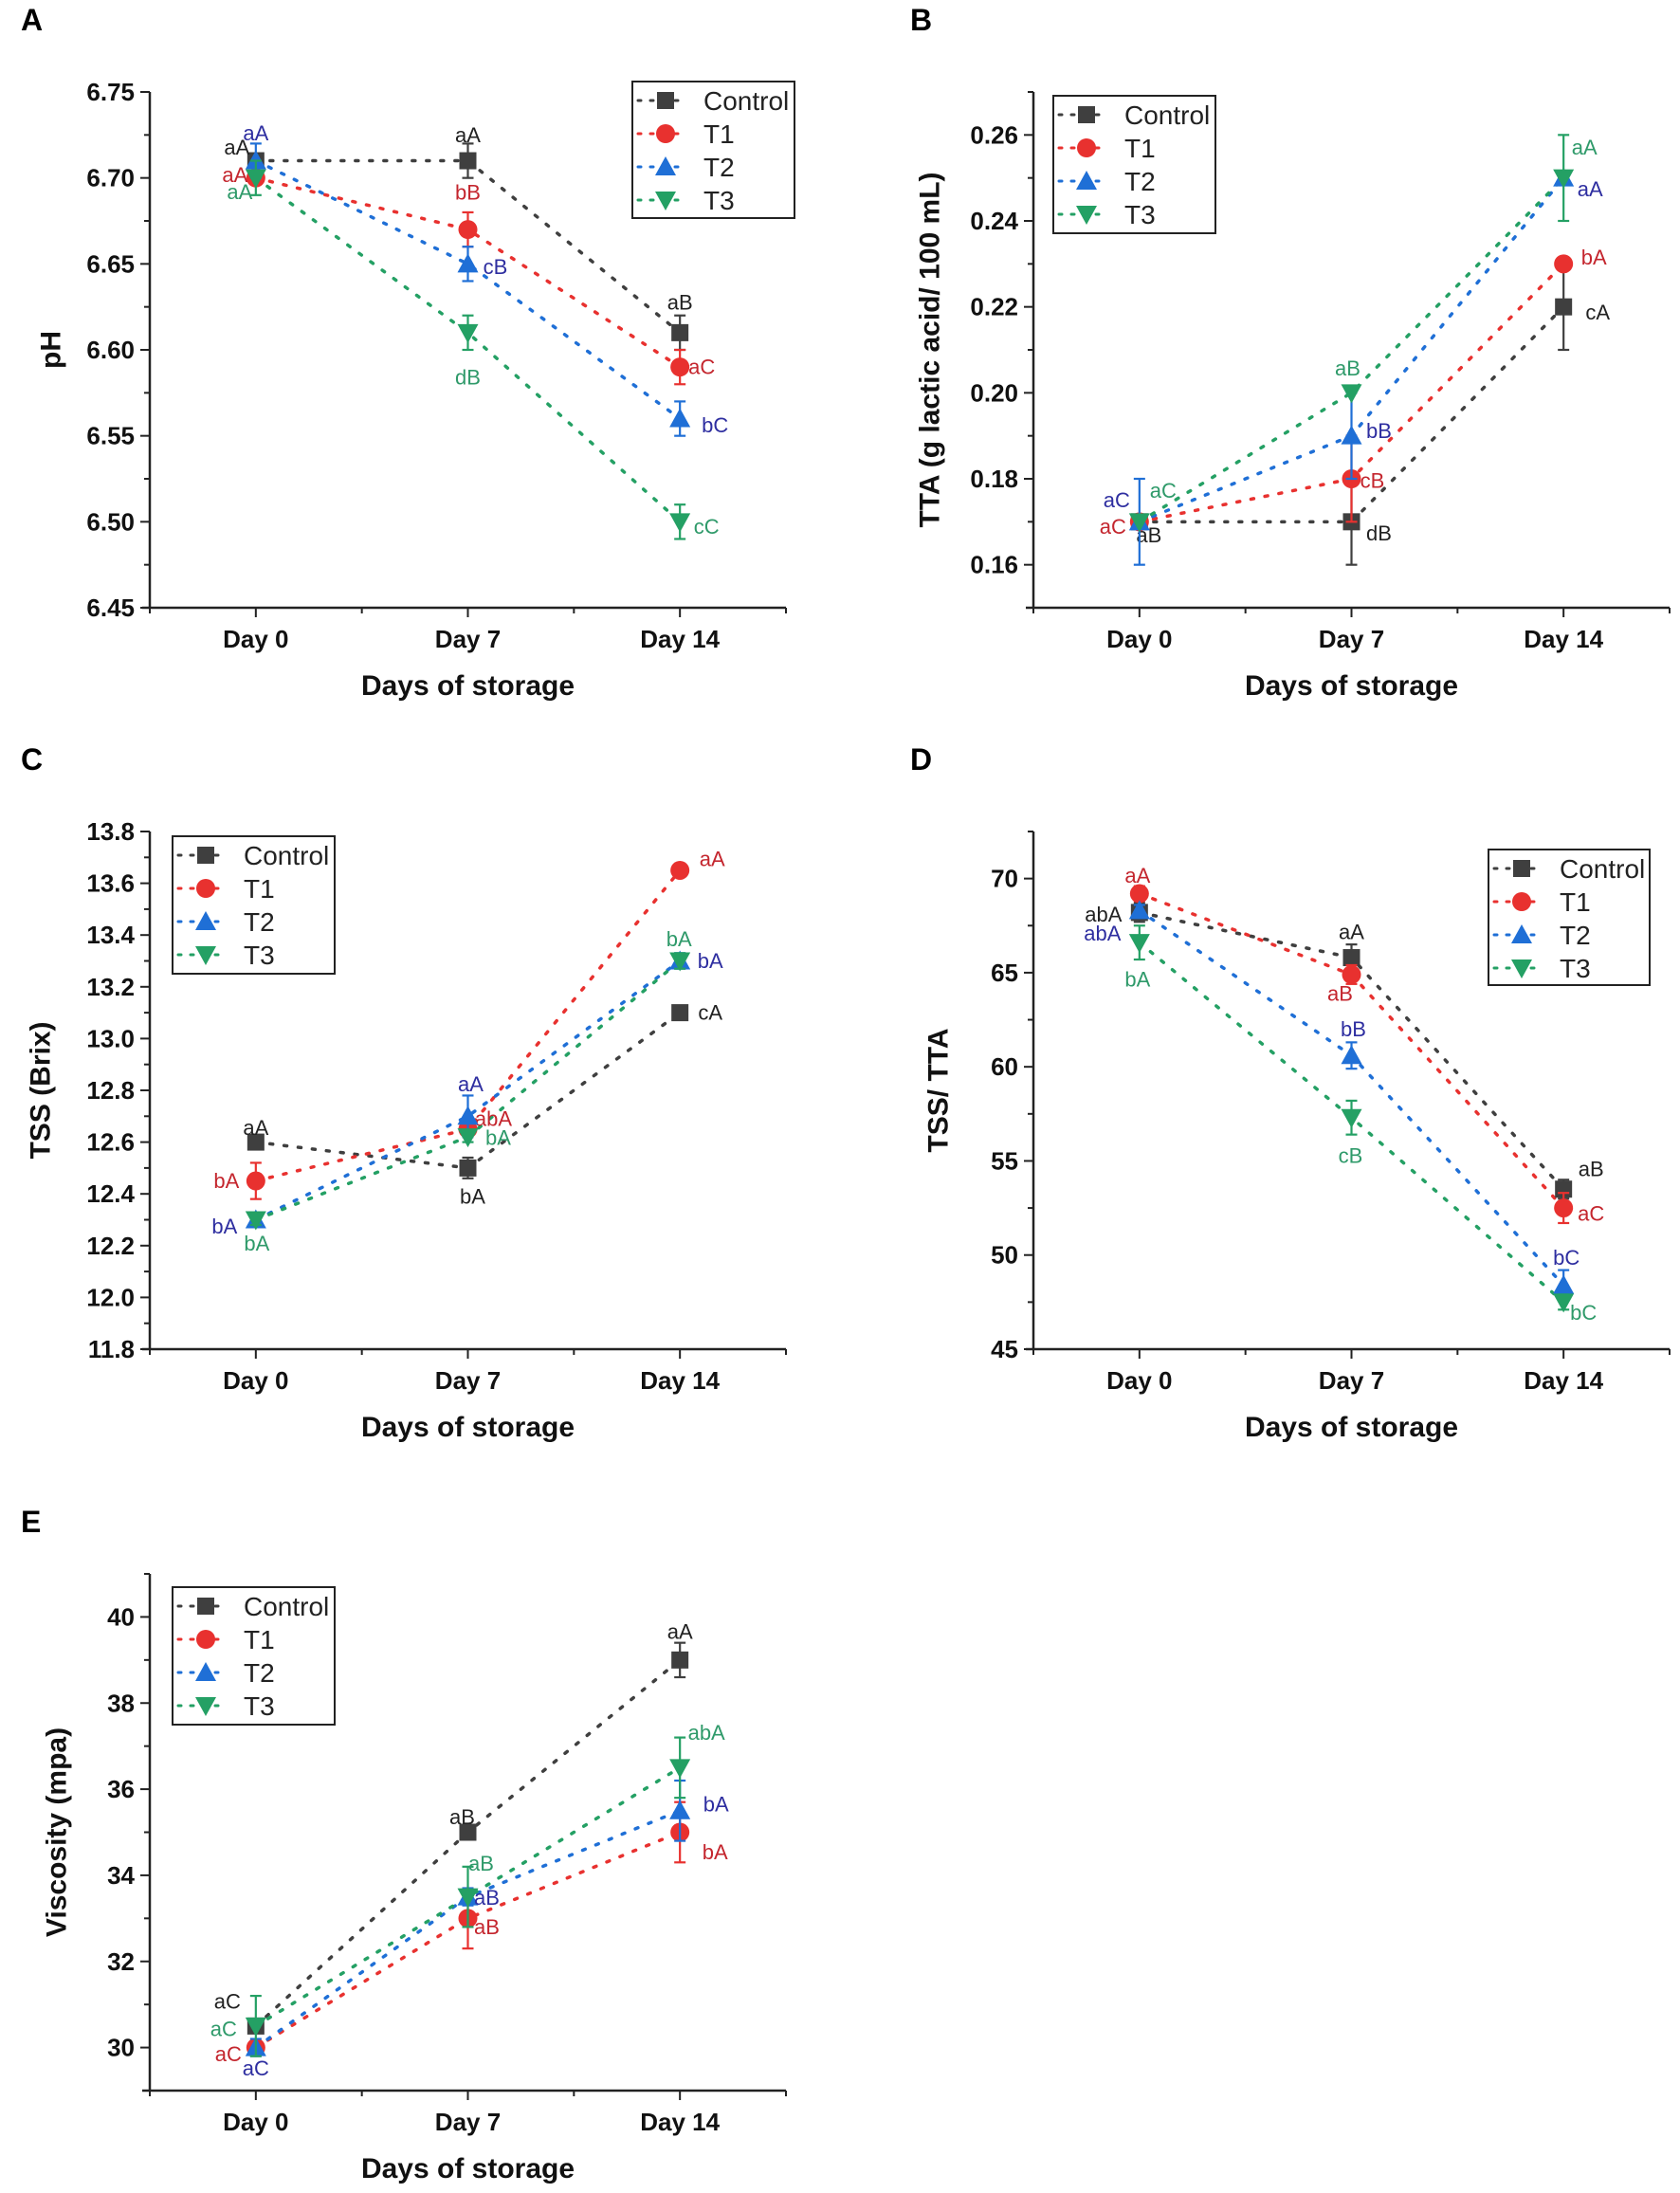 The height and width of the screenshot is (2193, 1680). Describe the element at coordinates (1005, 1349) in the screenshot. I see `y-tick-label: 45` at that location.